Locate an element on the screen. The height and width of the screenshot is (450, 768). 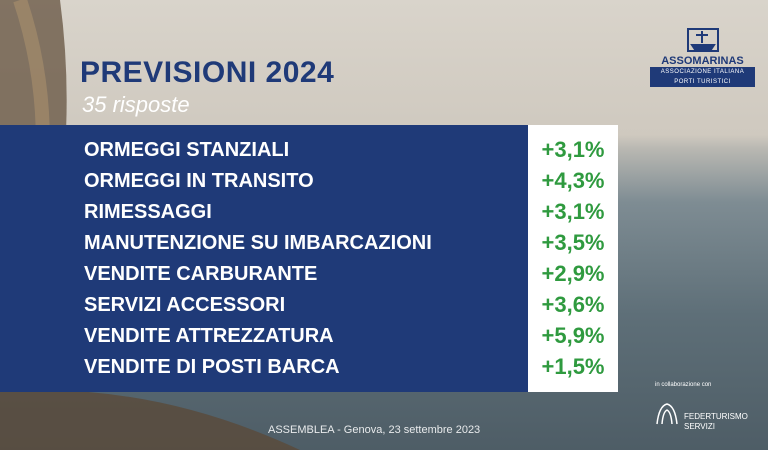
partner-icon is located at coordinates (667, 414).